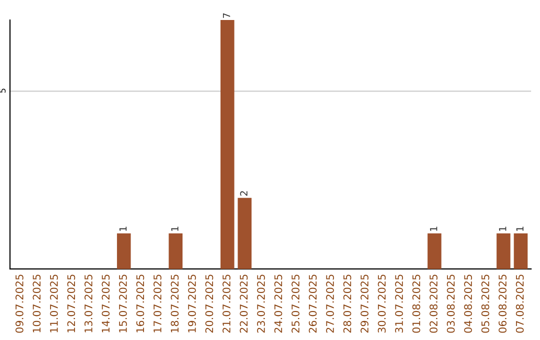  Describe the element at coordinates (54, 303) in the screenshot. I see `x-tick-label: 11.07.2025` at that location.